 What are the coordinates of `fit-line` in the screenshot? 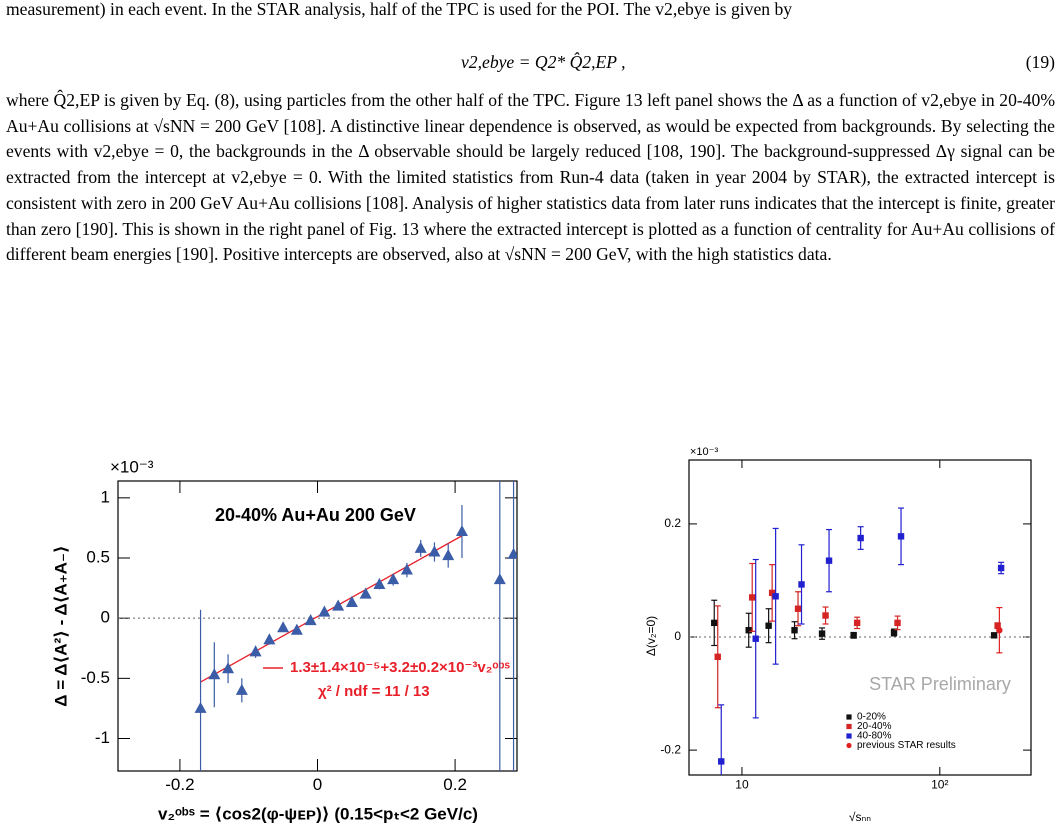 It's located at (331, 609).